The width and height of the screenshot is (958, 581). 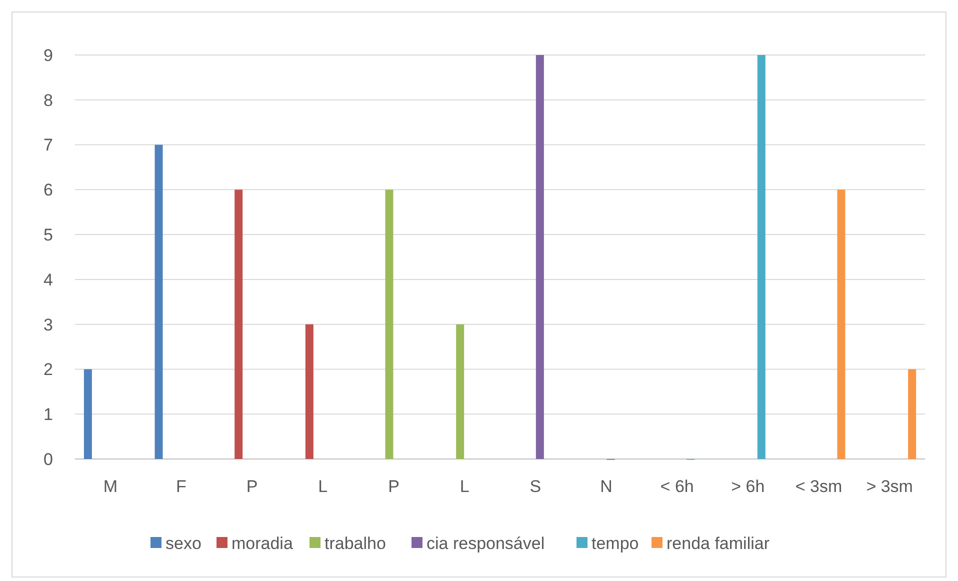 What do you see at coordinates (606, 486) in the screenshot?
I see `x-tick-label: N` at bounding box center [606, 486].